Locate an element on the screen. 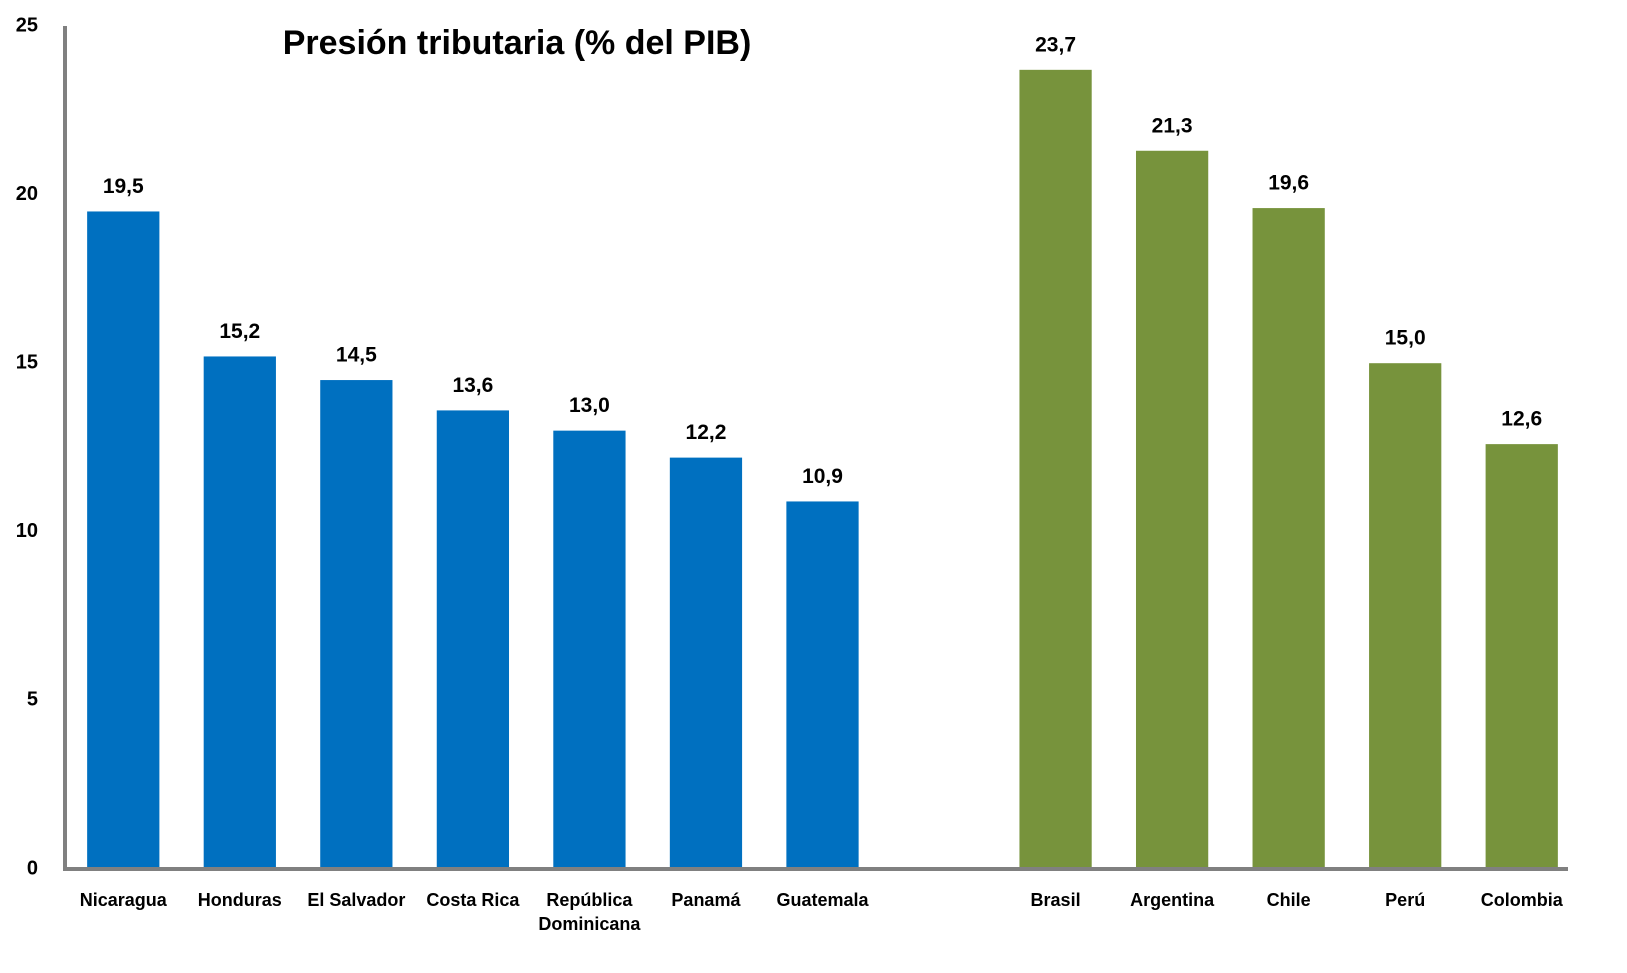 The image size is (1627, 973). value-label: 15,2 is located at coordinates (239, 331).